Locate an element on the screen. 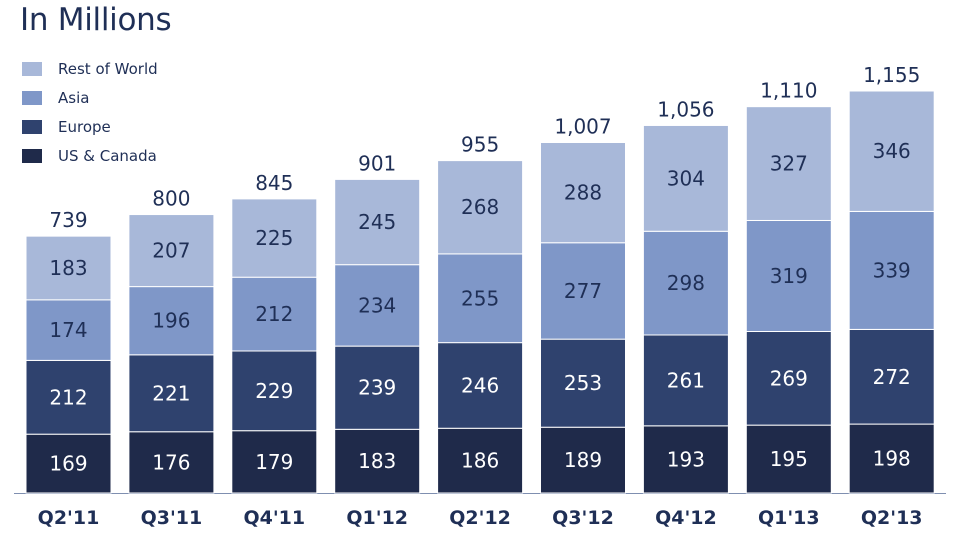 The height and width of the screenshot is (554, 963). x-tick-label: Q3'12 is located at coordinates (583, 518).